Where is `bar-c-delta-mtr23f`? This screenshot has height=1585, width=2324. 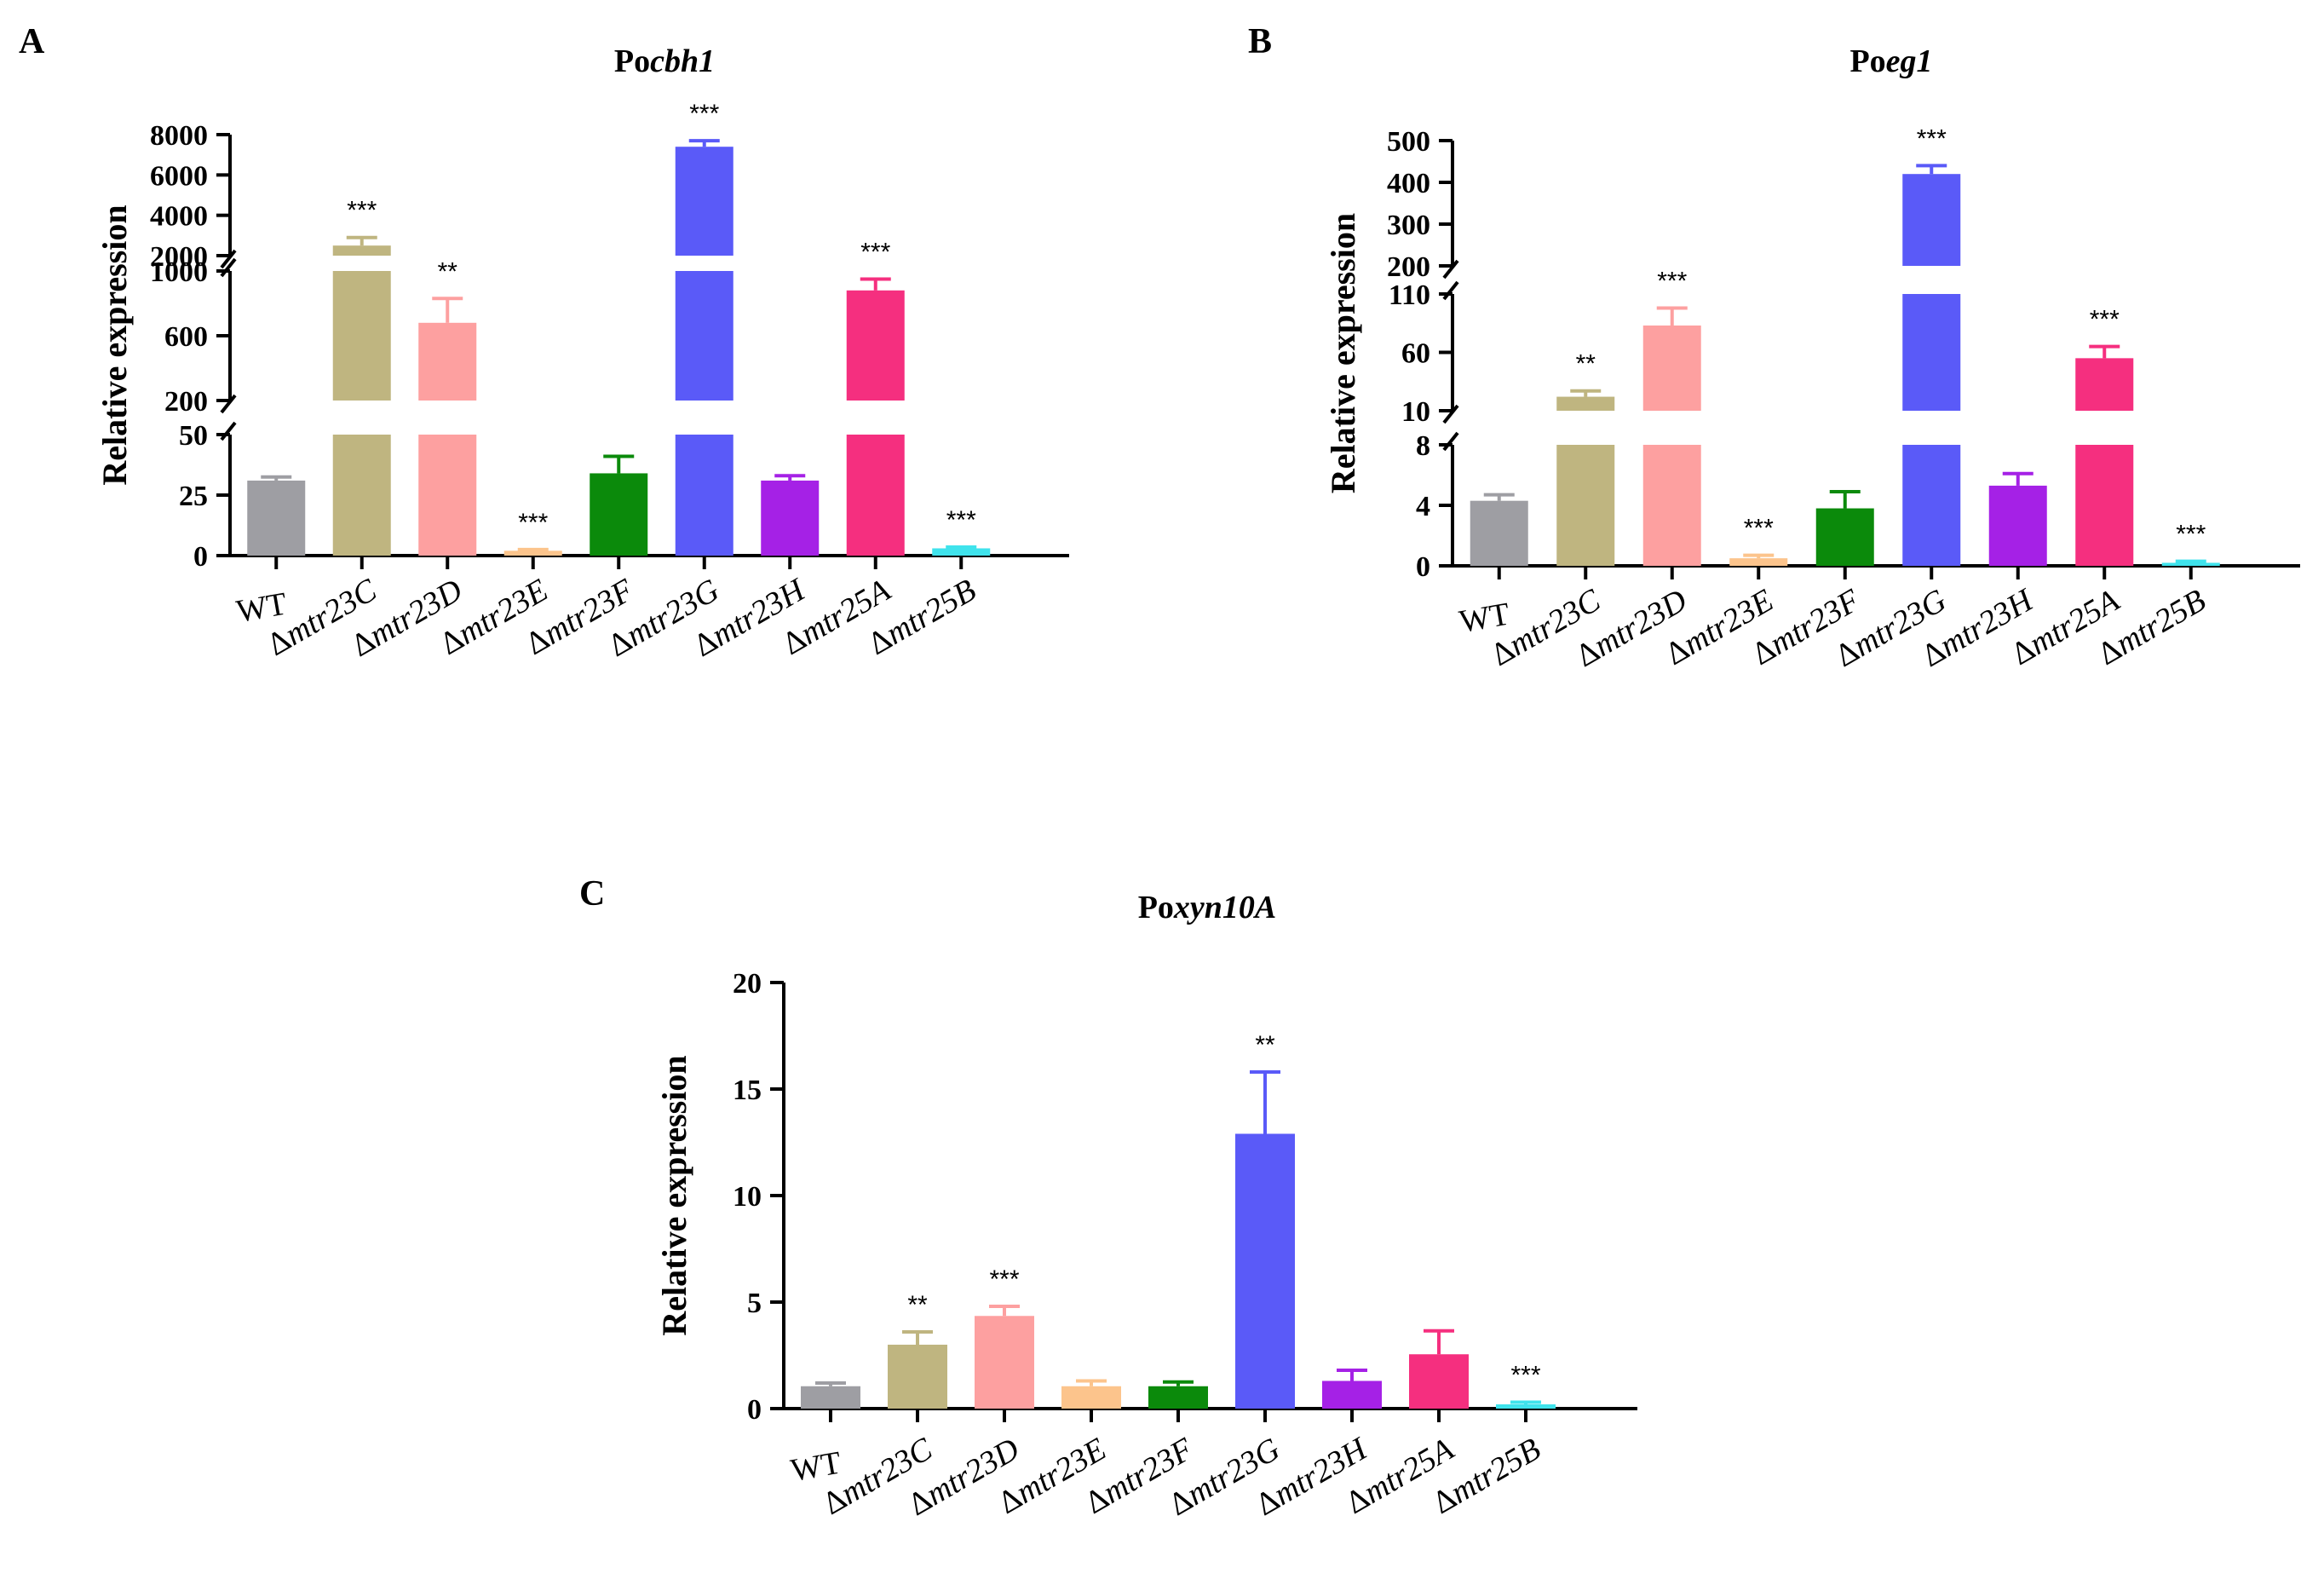
bar-c-delta-mtr23f is located at coordinates (1178, 1397).